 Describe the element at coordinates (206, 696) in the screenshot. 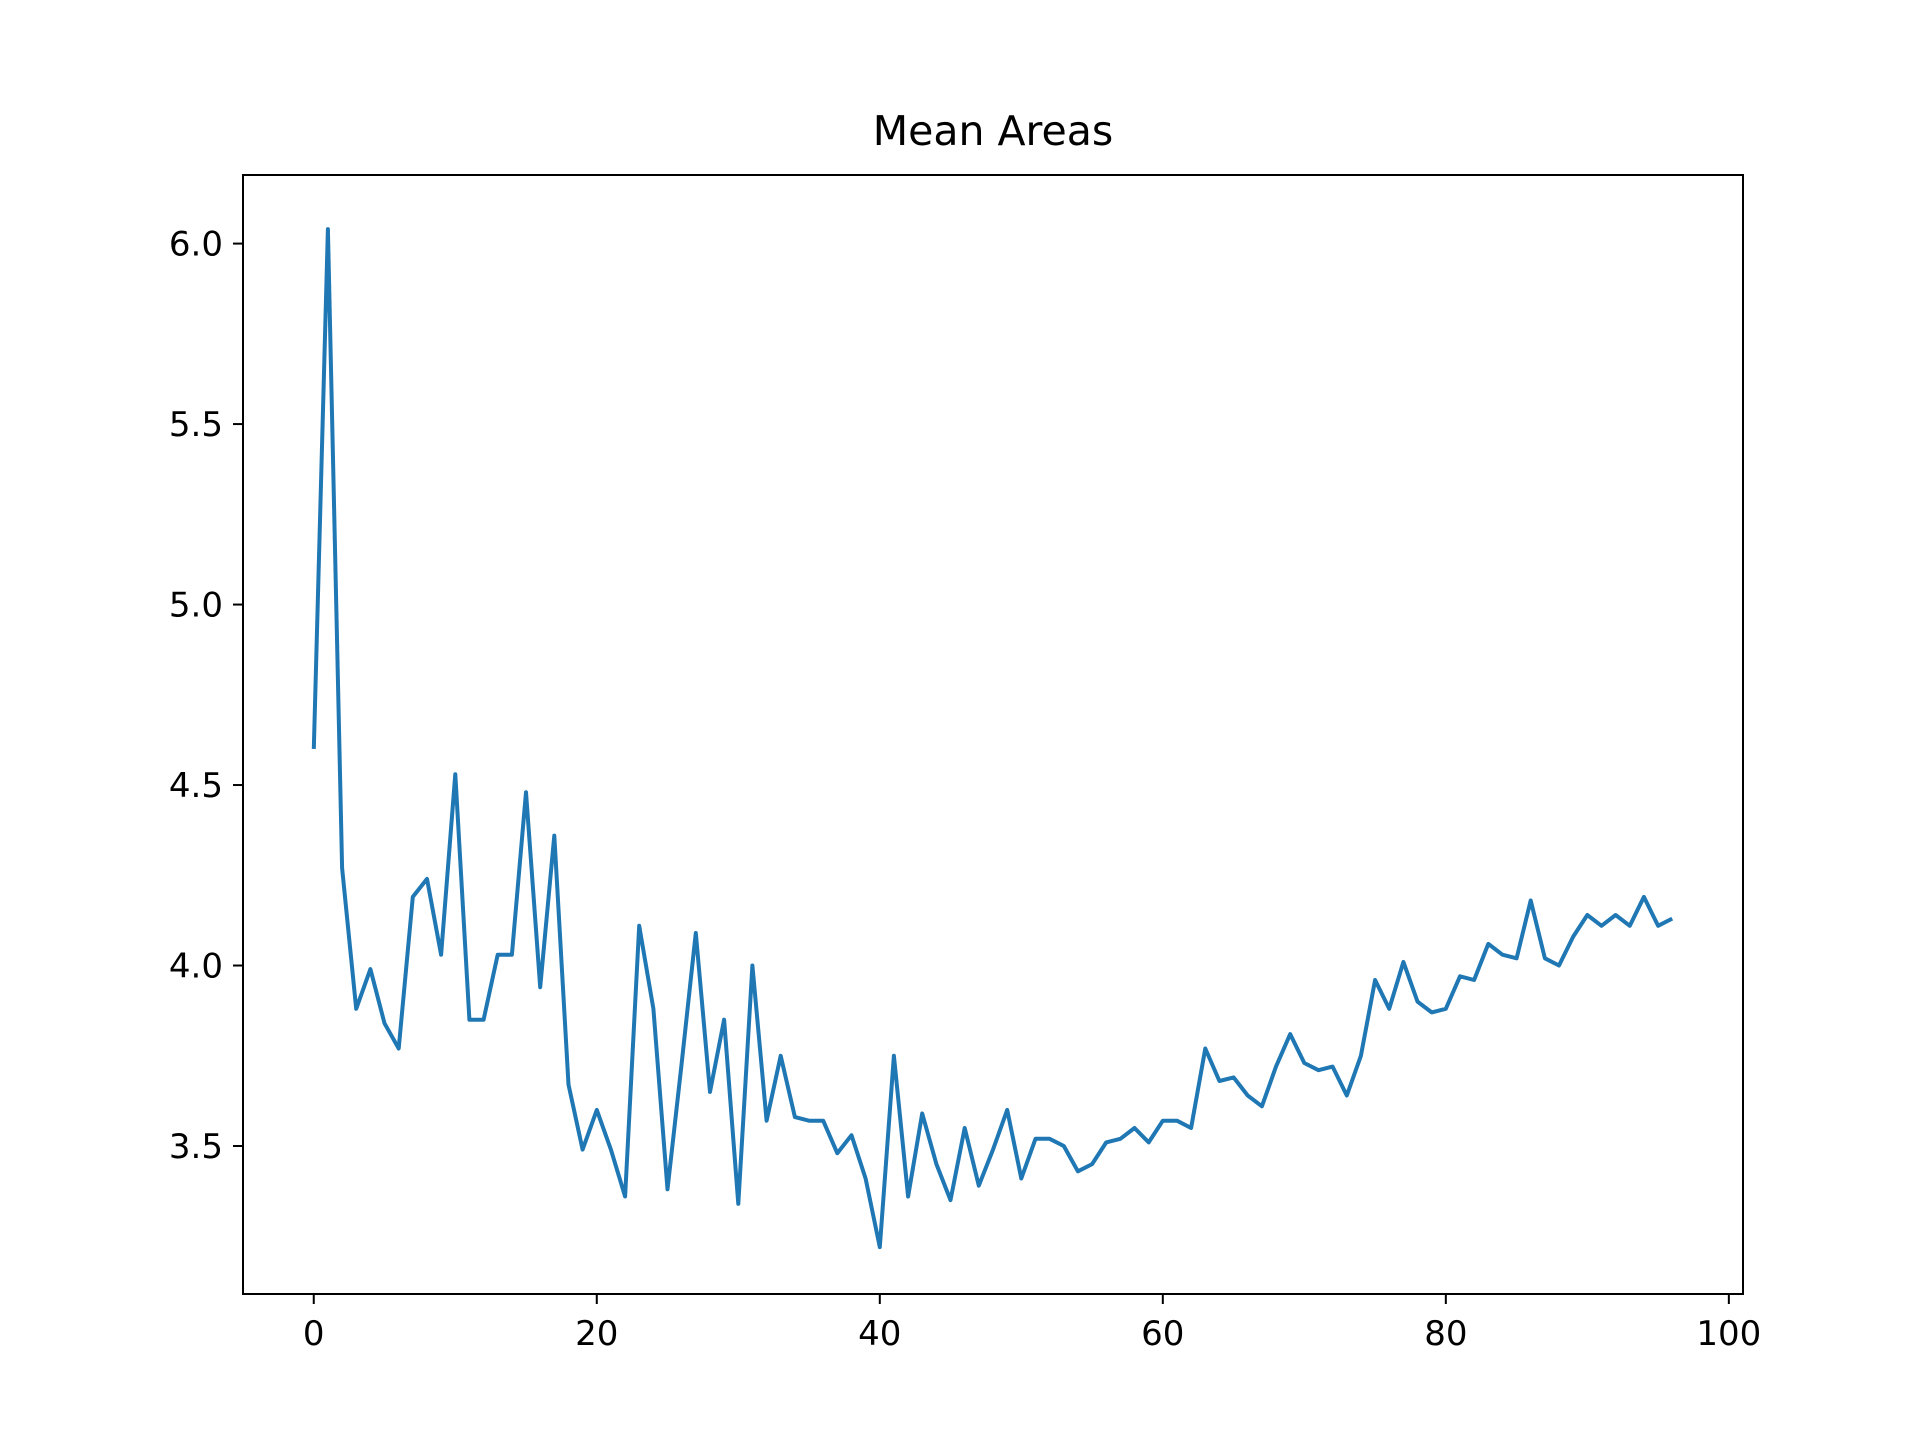

I see `y-axis-ticks: 3.5 4.0 4.5 5.0 5.5 6.0` at that location.